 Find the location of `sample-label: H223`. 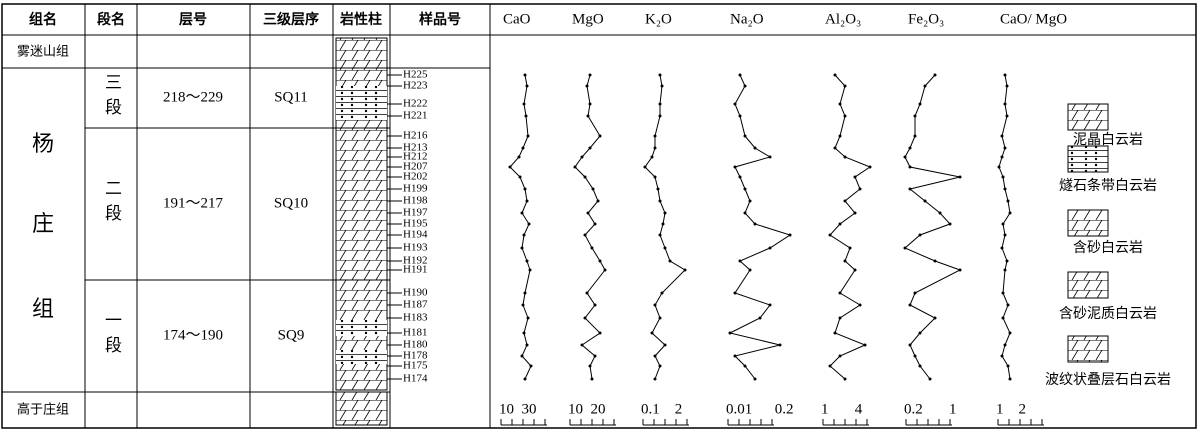

sample-label: H223 is located at coordinates (415, 86).